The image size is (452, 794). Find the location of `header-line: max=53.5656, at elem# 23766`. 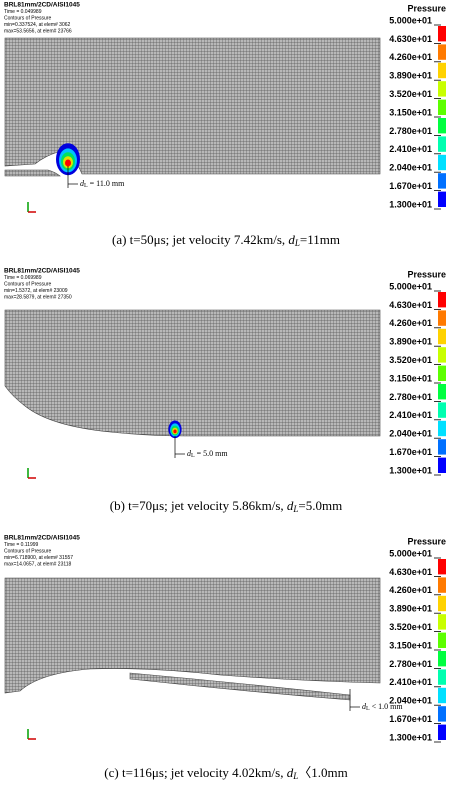

header-line: max=53.5656, at elem# 23766 is located at coordinates (38, 31).